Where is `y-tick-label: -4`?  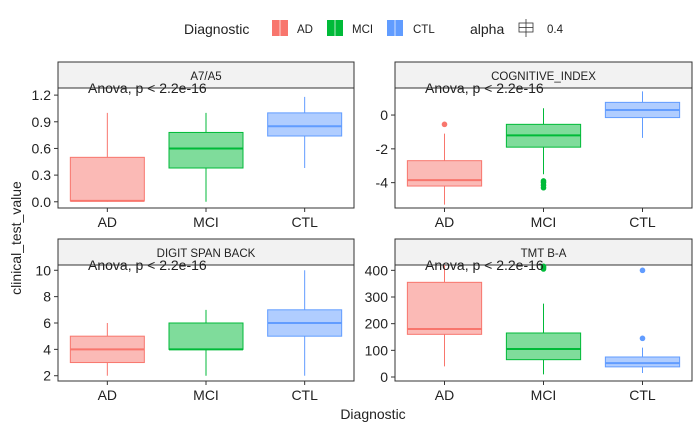
y-tick-label: -4 is located at coordinates (382, 183).